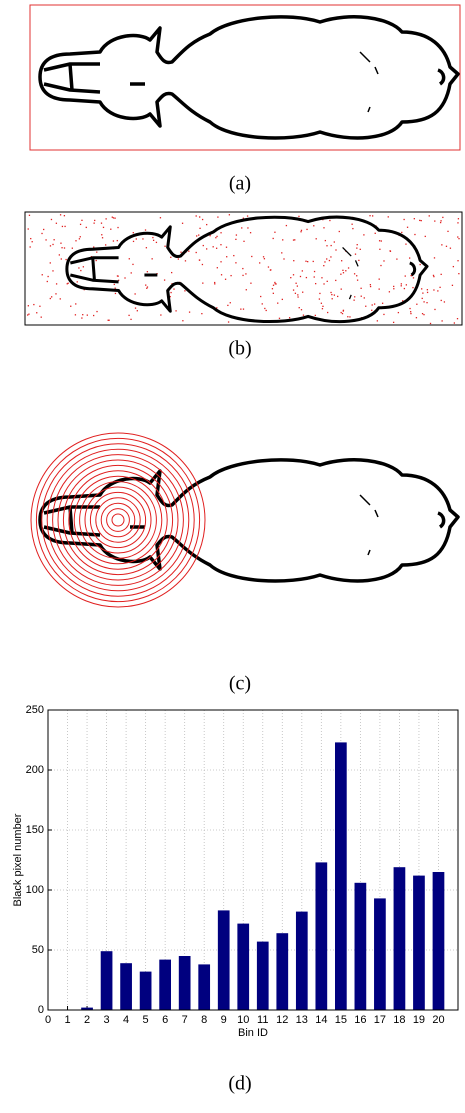 The width and height of the screenshot is (465, 1113). What do you see at coordinates (41, 1010) in the screenshot?
I see `y-tick-label: 0` at bounding box center [41, 1010].